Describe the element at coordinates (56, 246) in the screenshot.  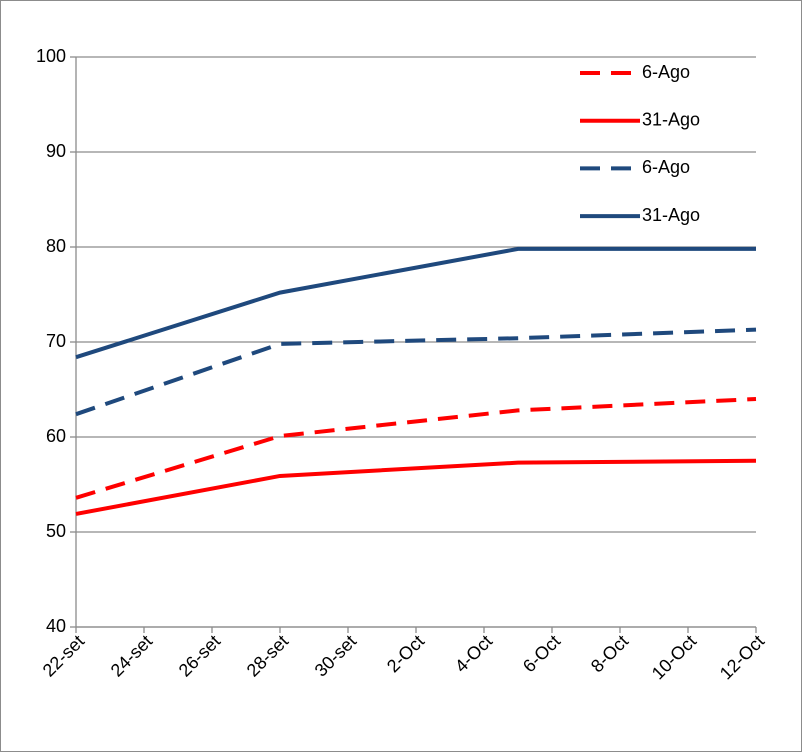
I see `y-tick-label: 80` at that location.